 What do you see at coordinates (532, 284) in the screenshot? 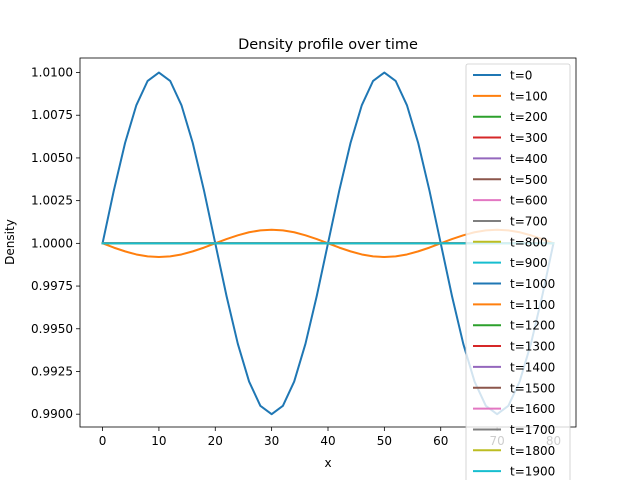
I see `legend-label: t=1000` at bounding box center [532, 284].